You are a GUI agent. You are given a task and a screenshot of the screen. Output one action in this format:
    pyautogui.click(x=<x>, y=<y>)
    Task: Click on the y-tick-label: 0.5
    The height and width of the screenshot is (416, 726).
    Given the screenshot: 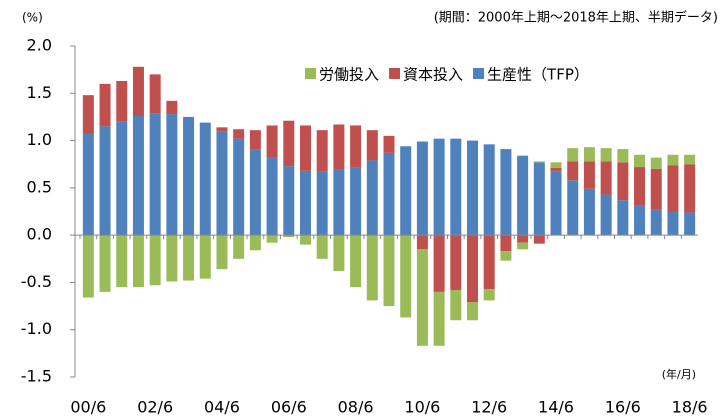 What is the action you would take?
    pyautogui.click(x=39, y=186)
    